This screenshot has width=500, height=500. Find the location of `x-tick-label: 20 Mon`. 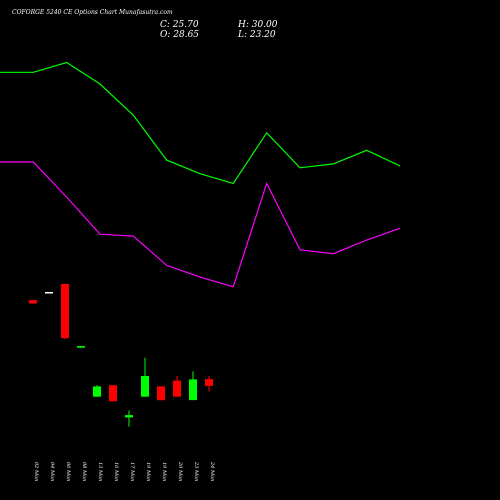

x-tick-label: 20 Mon is located at coordinates (180, 471).